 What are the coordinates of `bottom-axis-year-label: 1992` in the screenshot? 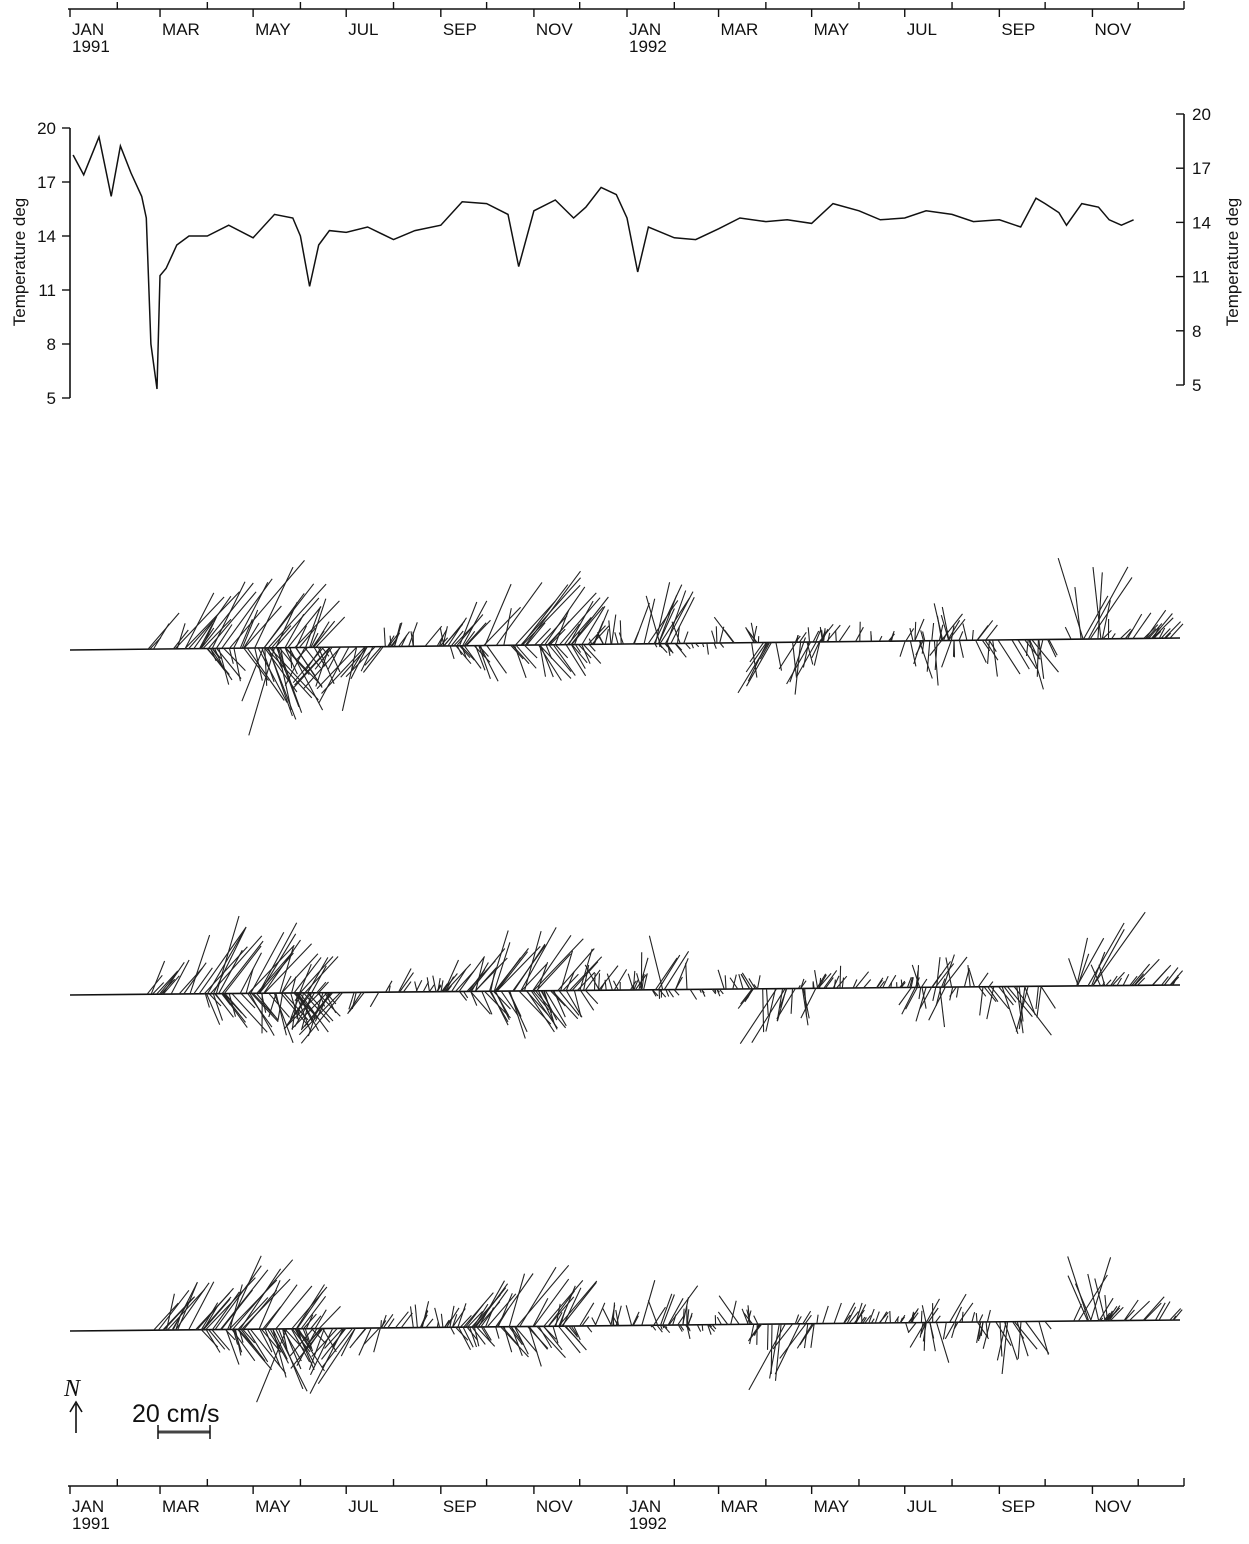 It's located at (648, 1523).